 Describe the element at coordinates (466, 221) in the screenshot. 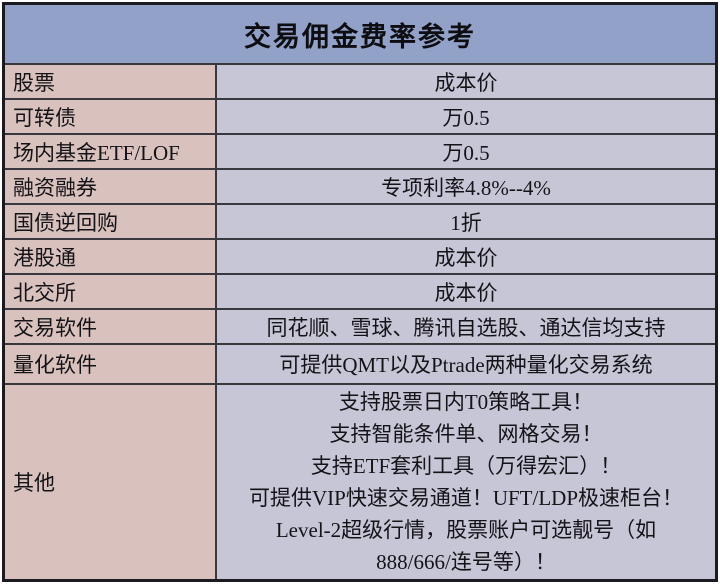

I see `row-value: 1折` at that location.